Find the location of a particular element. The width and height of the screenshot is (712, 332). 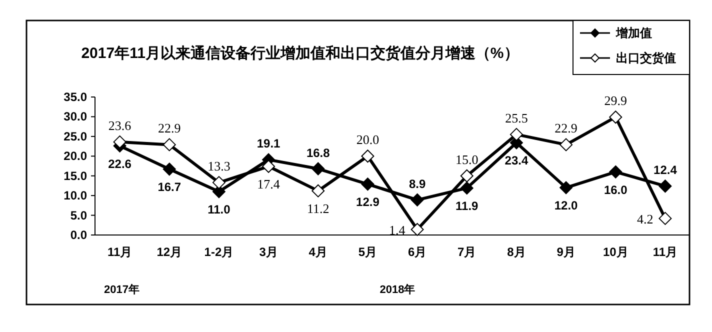

y-tick-label: 35.0 is located at coordinates (76, 97).